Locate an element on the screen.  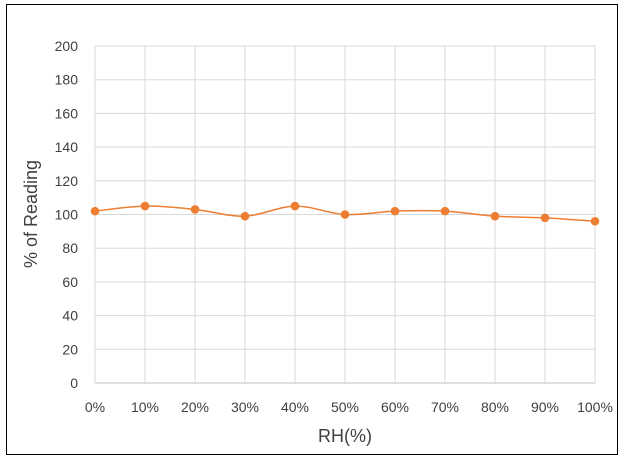
y-tick-label: 180 is located at coordinates (67, 80).